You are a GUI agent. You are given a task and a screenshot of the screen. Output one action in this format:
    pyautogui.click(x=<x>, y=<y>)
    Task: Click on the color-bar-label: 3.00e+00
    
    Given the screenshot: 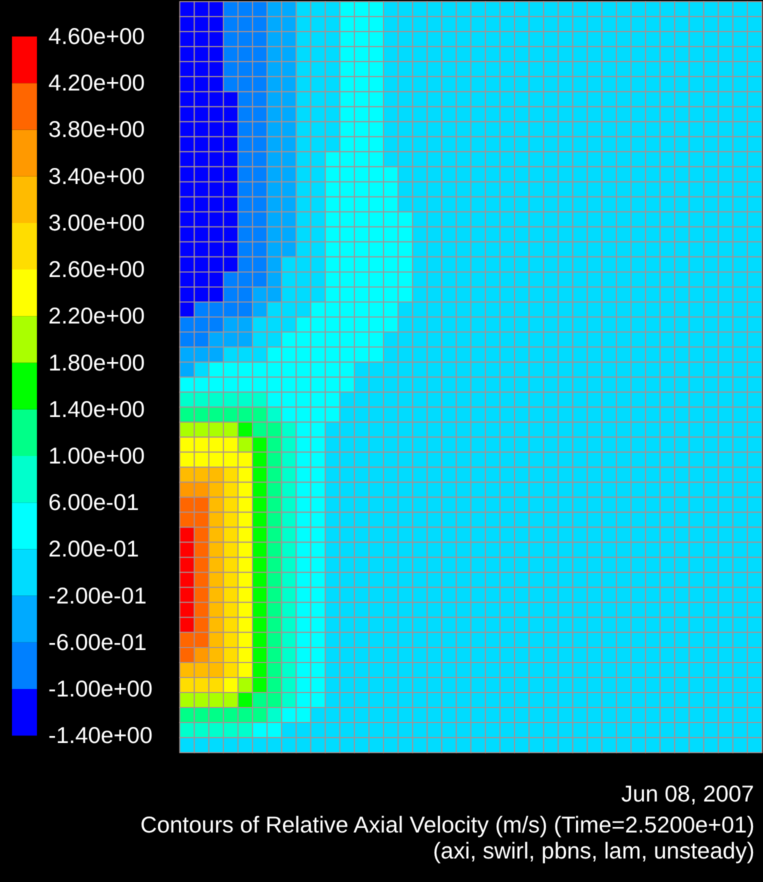 What is the action you would take?
    pyautogui.click(x=96, y=222)
    